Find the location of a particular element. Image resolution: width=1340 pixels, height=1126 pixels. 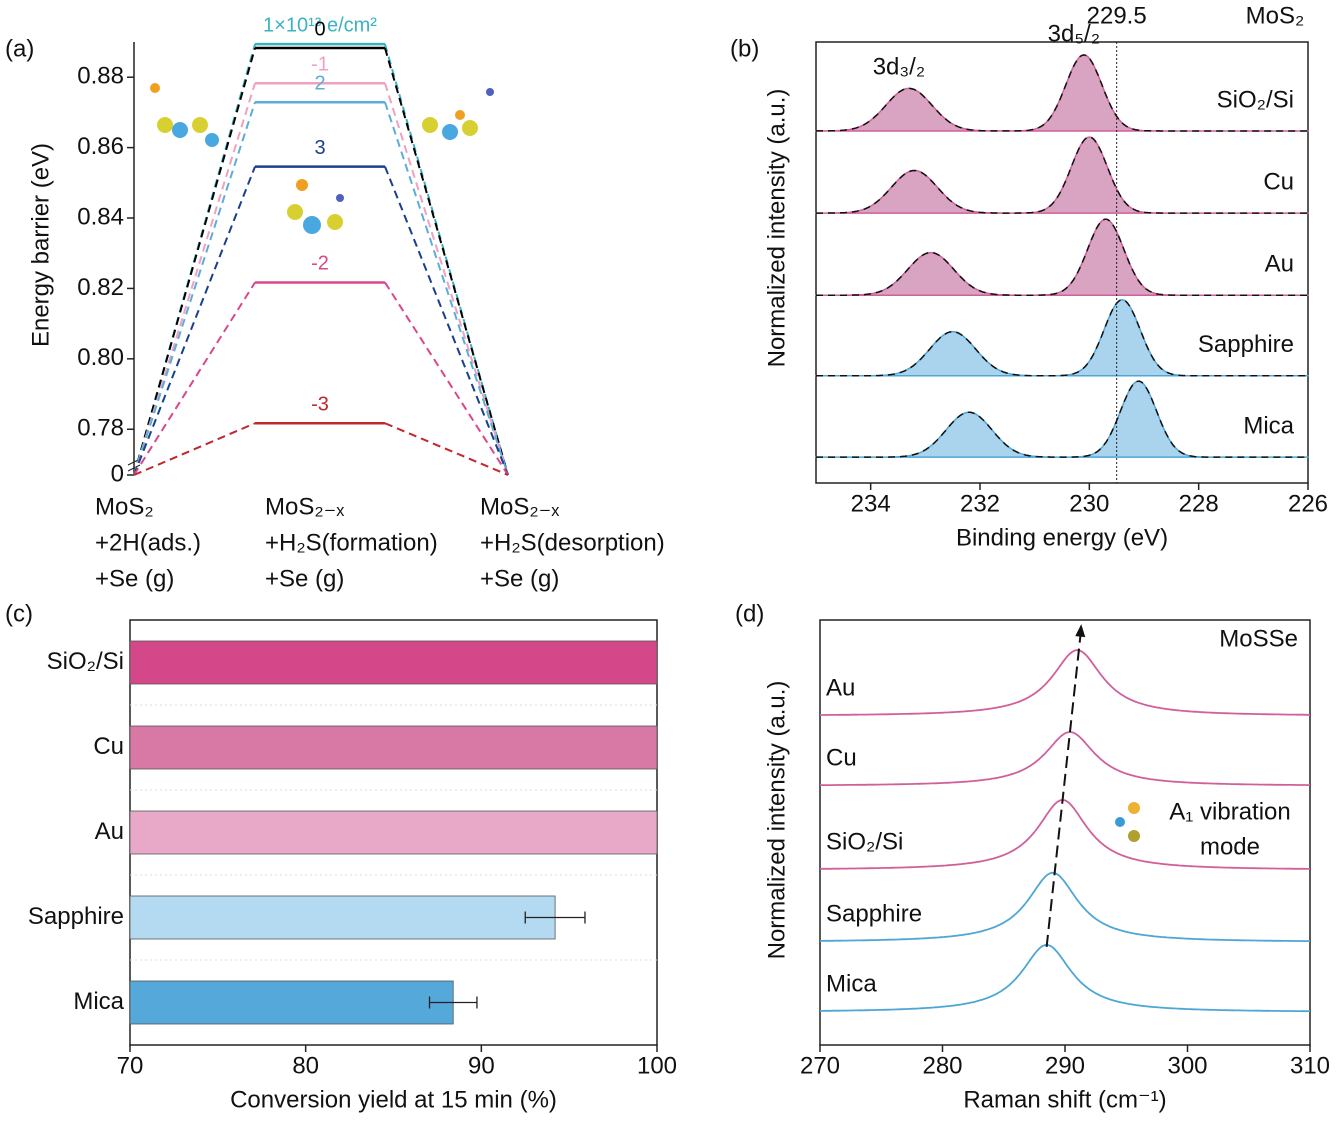

y-category-label: Cu is located at coordinates (108, 746).